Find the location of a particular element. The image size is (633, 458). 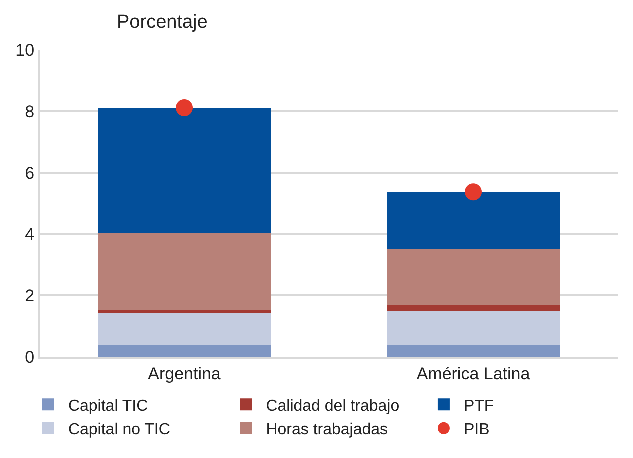

y-tick-label: 6 is located at coordinates (30, 173).